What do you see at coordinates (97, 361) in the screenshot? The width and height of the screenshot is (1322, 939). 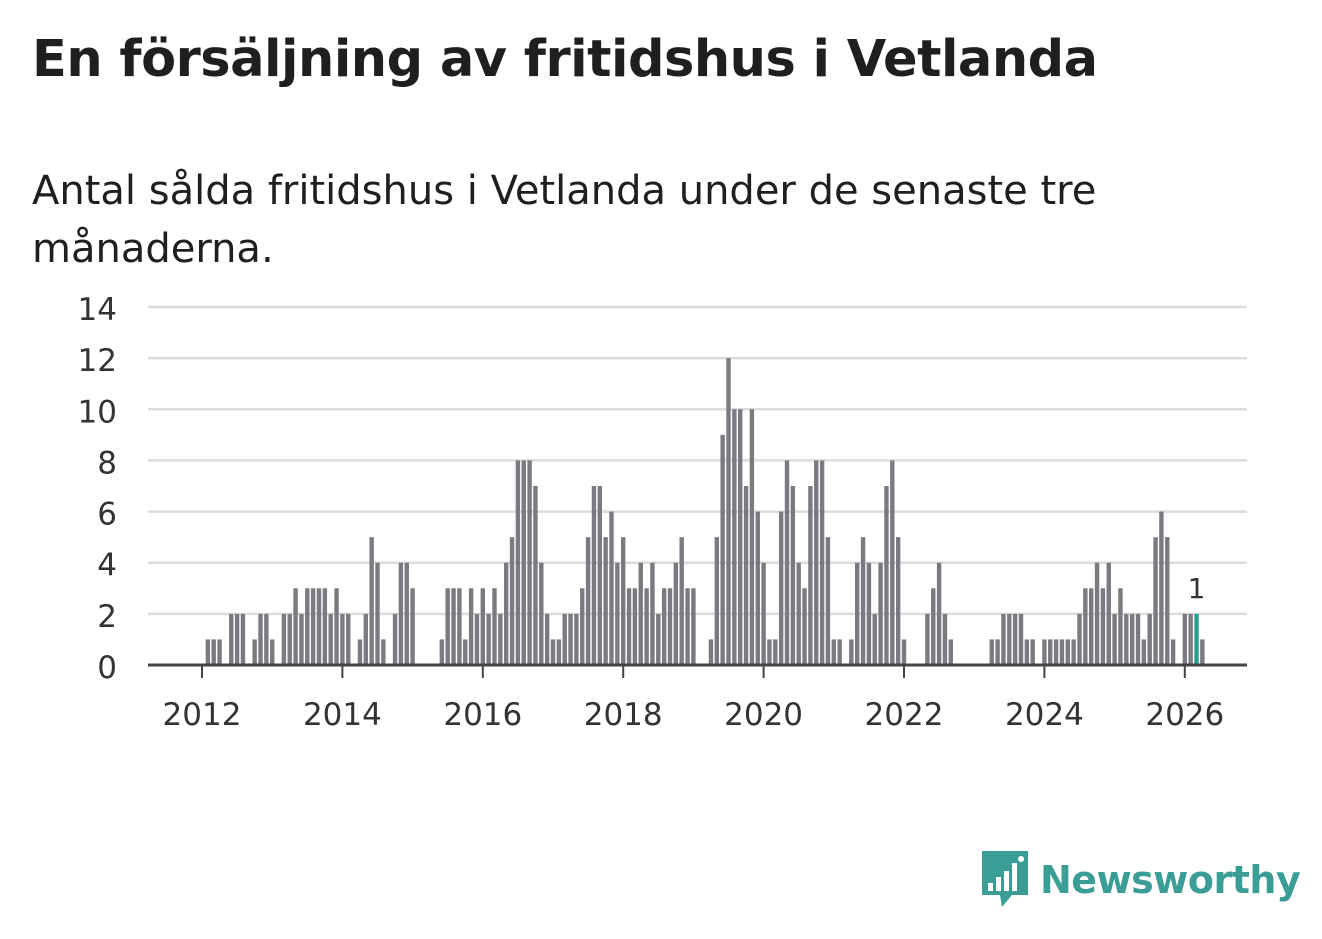 I see `y-tick-label-12: 12` at bounding box center [97, 361].